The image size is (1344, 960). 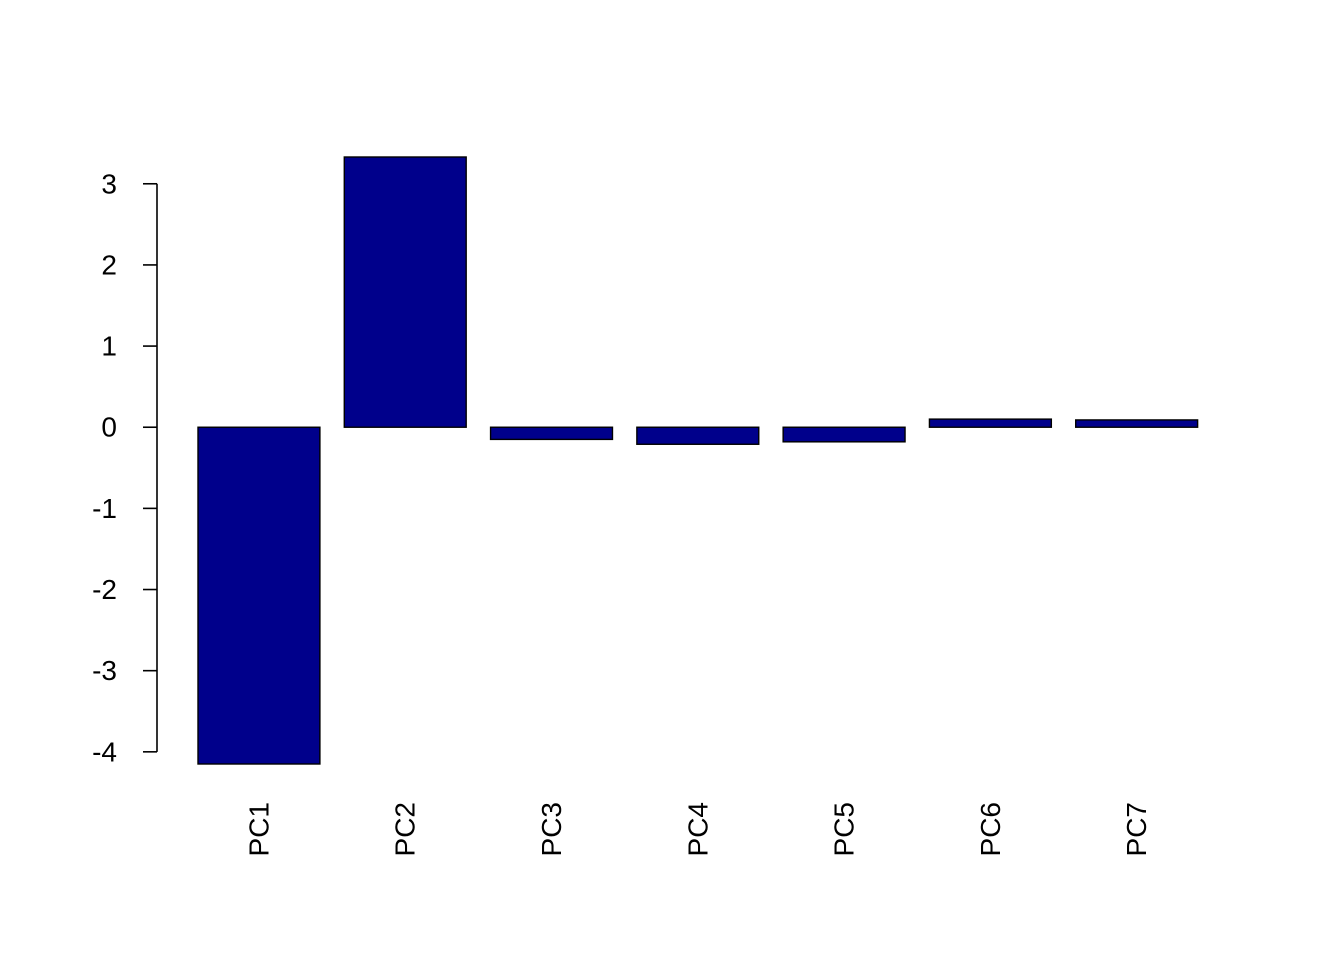 What do you see at coordinates (259, 595) in the screenshot?
I see `bar-pc1` at bounding box center [259, 595].